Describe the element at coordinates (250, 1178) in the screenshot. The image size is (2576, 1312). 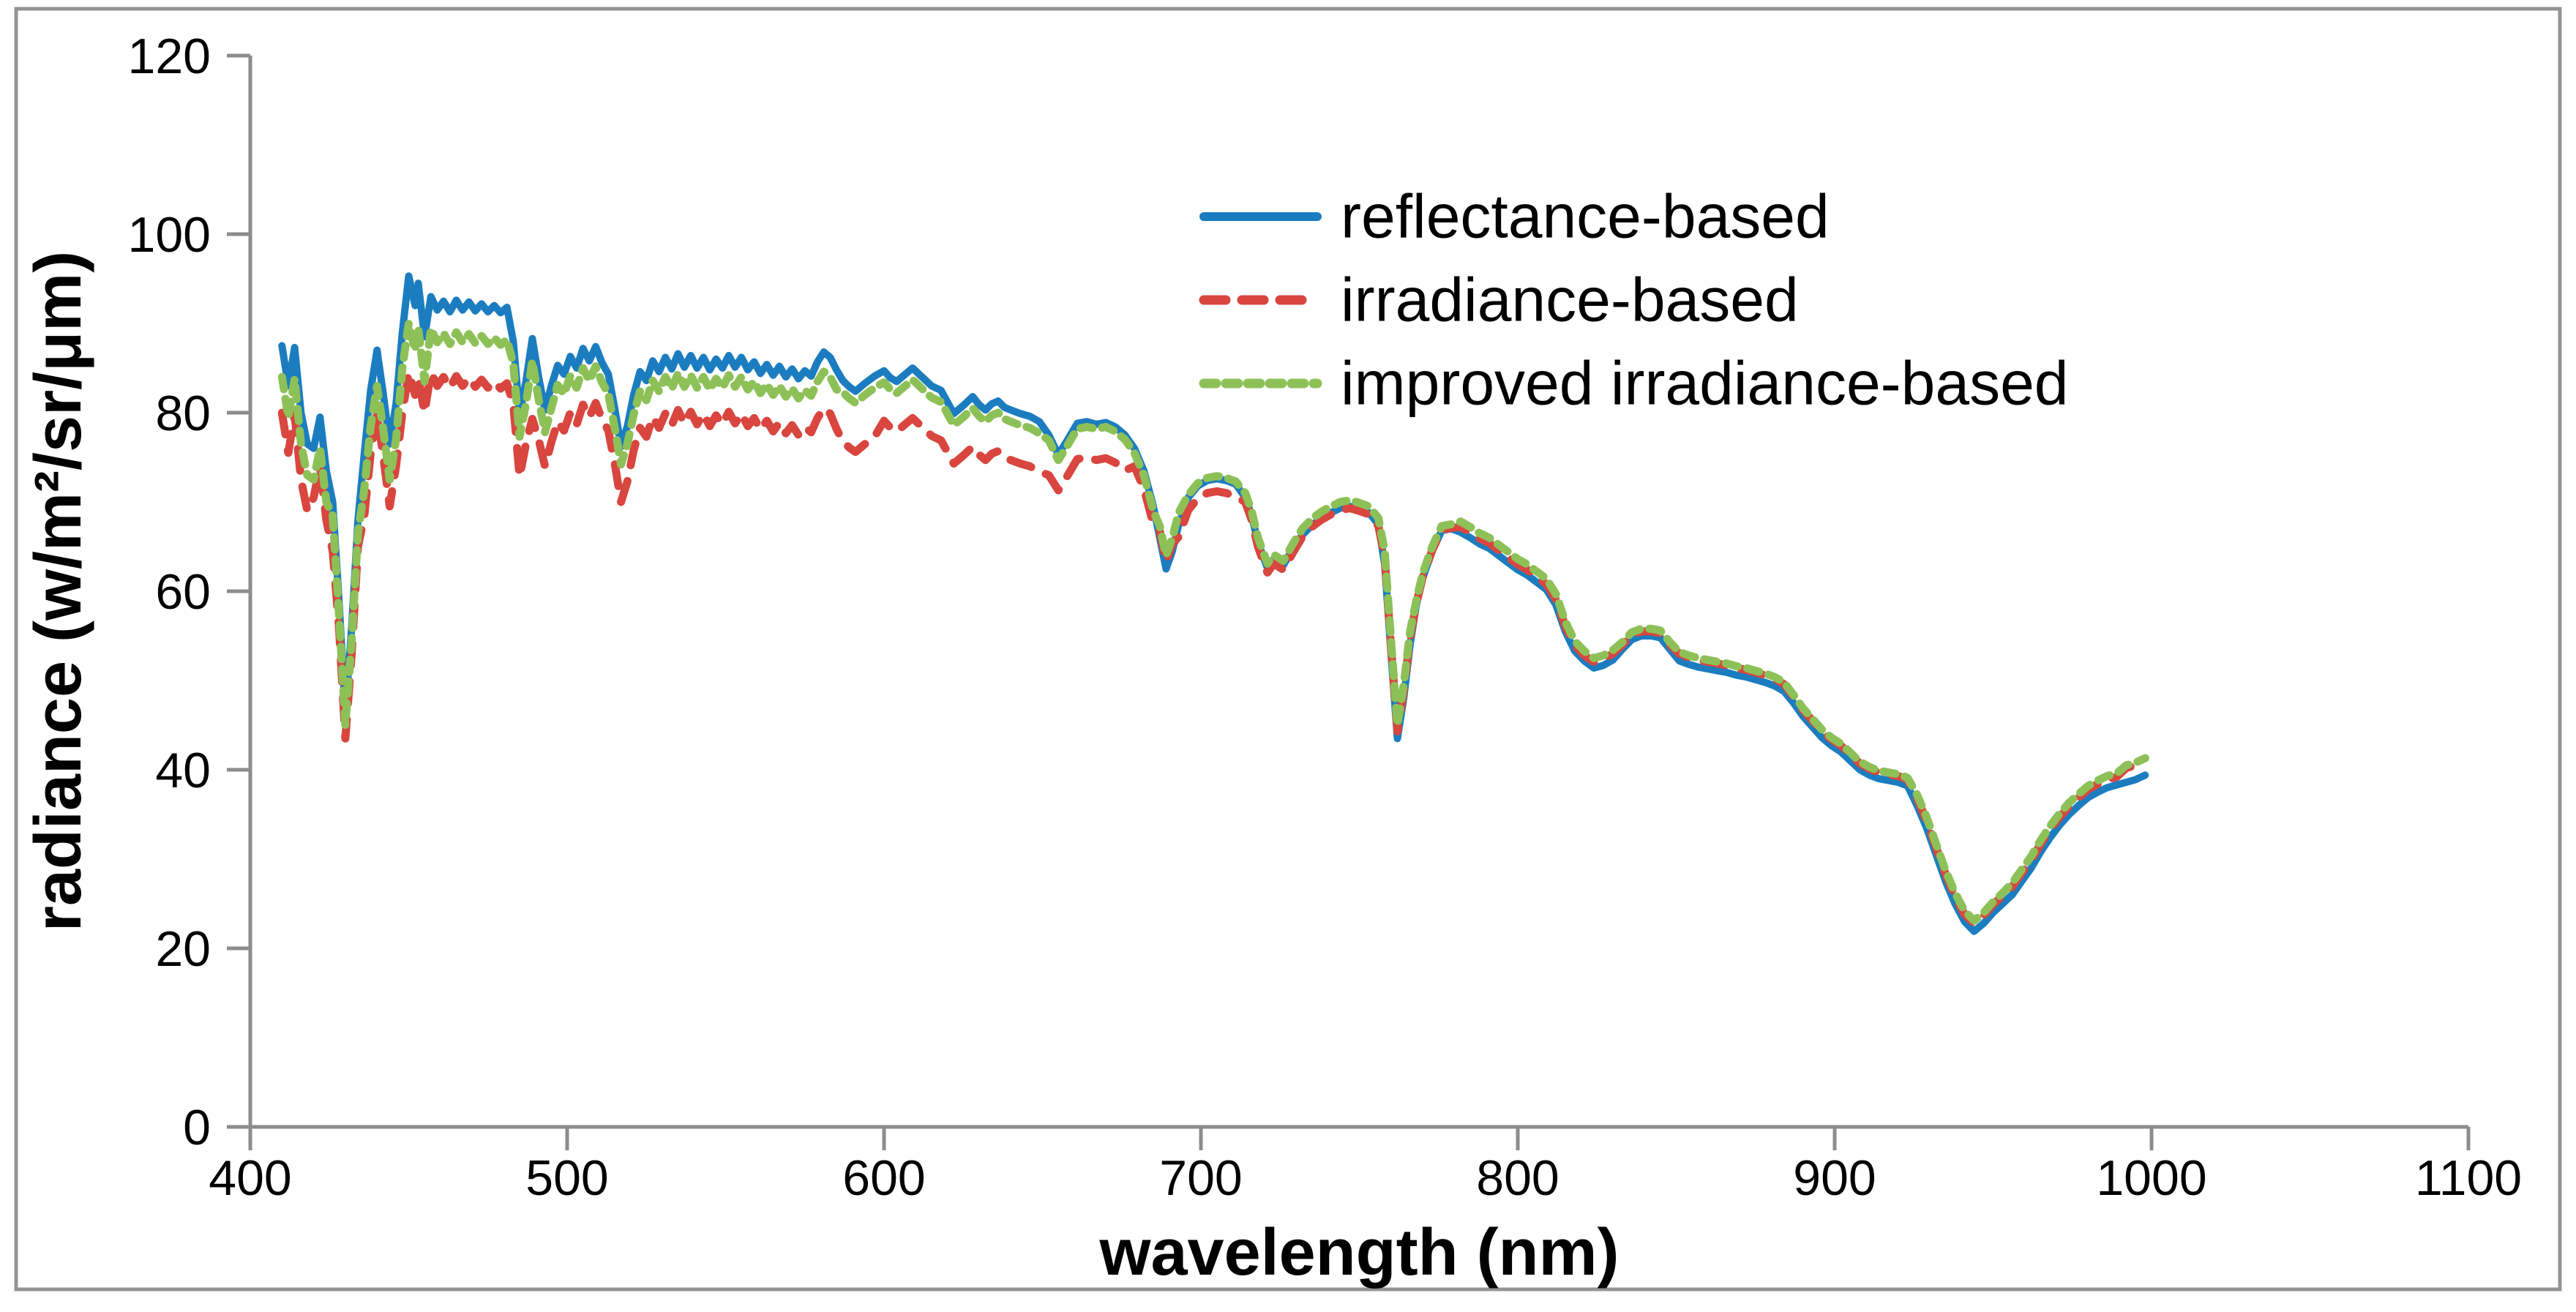
I see `x-tick-label: 400` at that location.